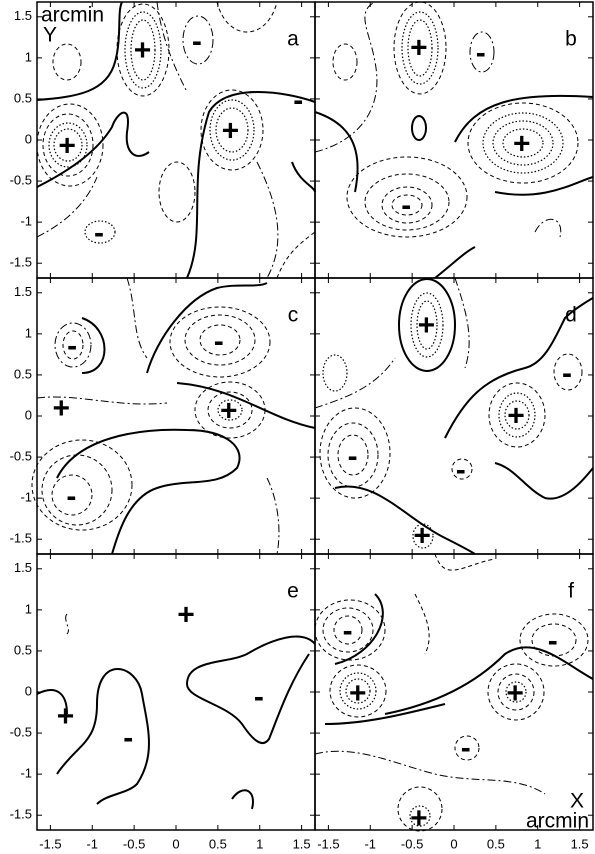  Describe the element at coordinates (293, 39) in the screenshot. I see `panel-label: a` at that location.